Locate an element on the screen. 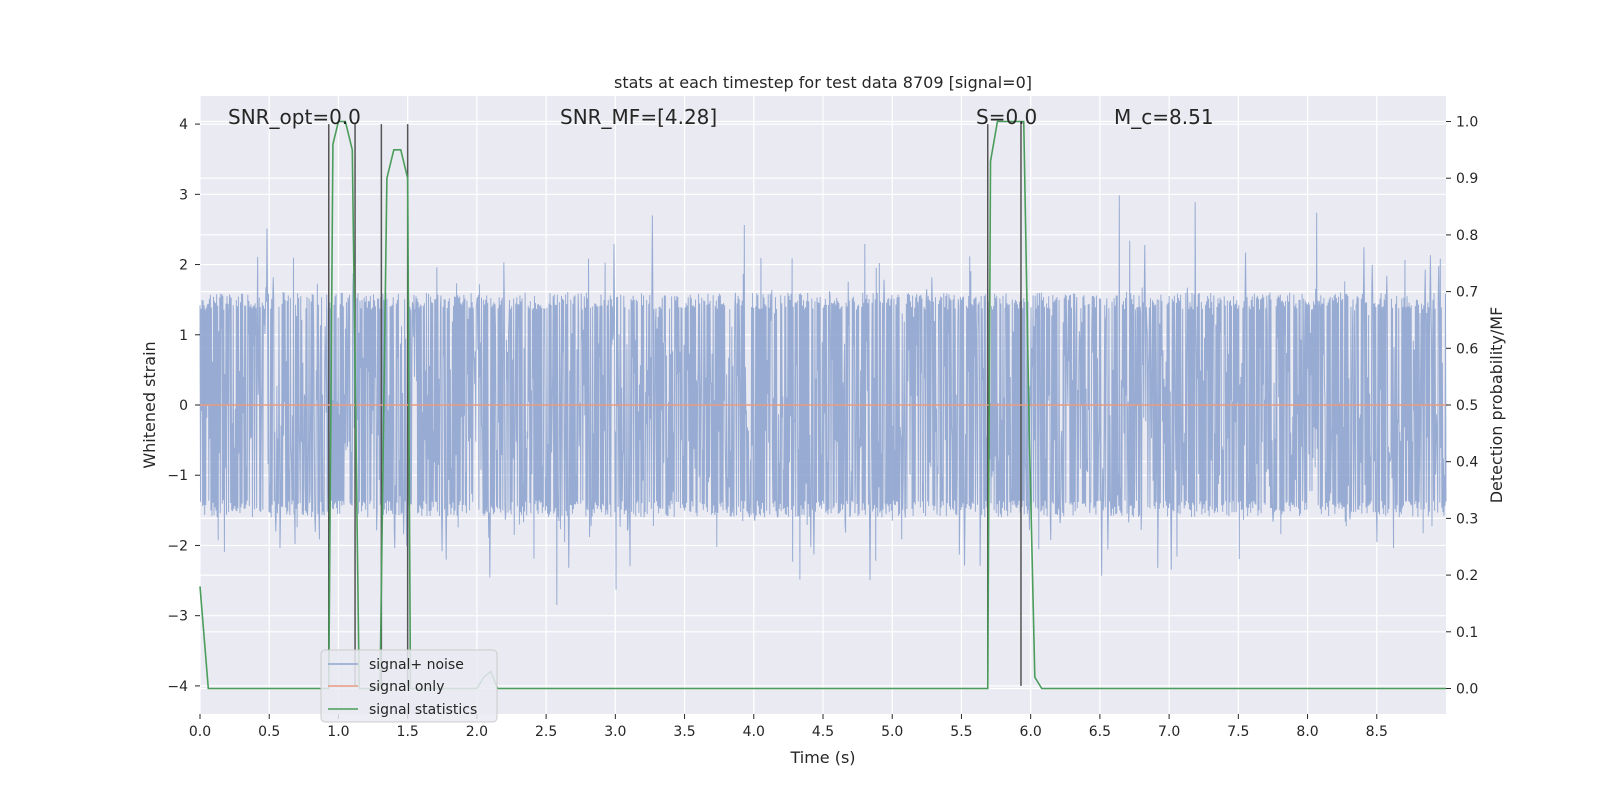  x-tick-label: 8.5 is located at coordinates (1377, 732).